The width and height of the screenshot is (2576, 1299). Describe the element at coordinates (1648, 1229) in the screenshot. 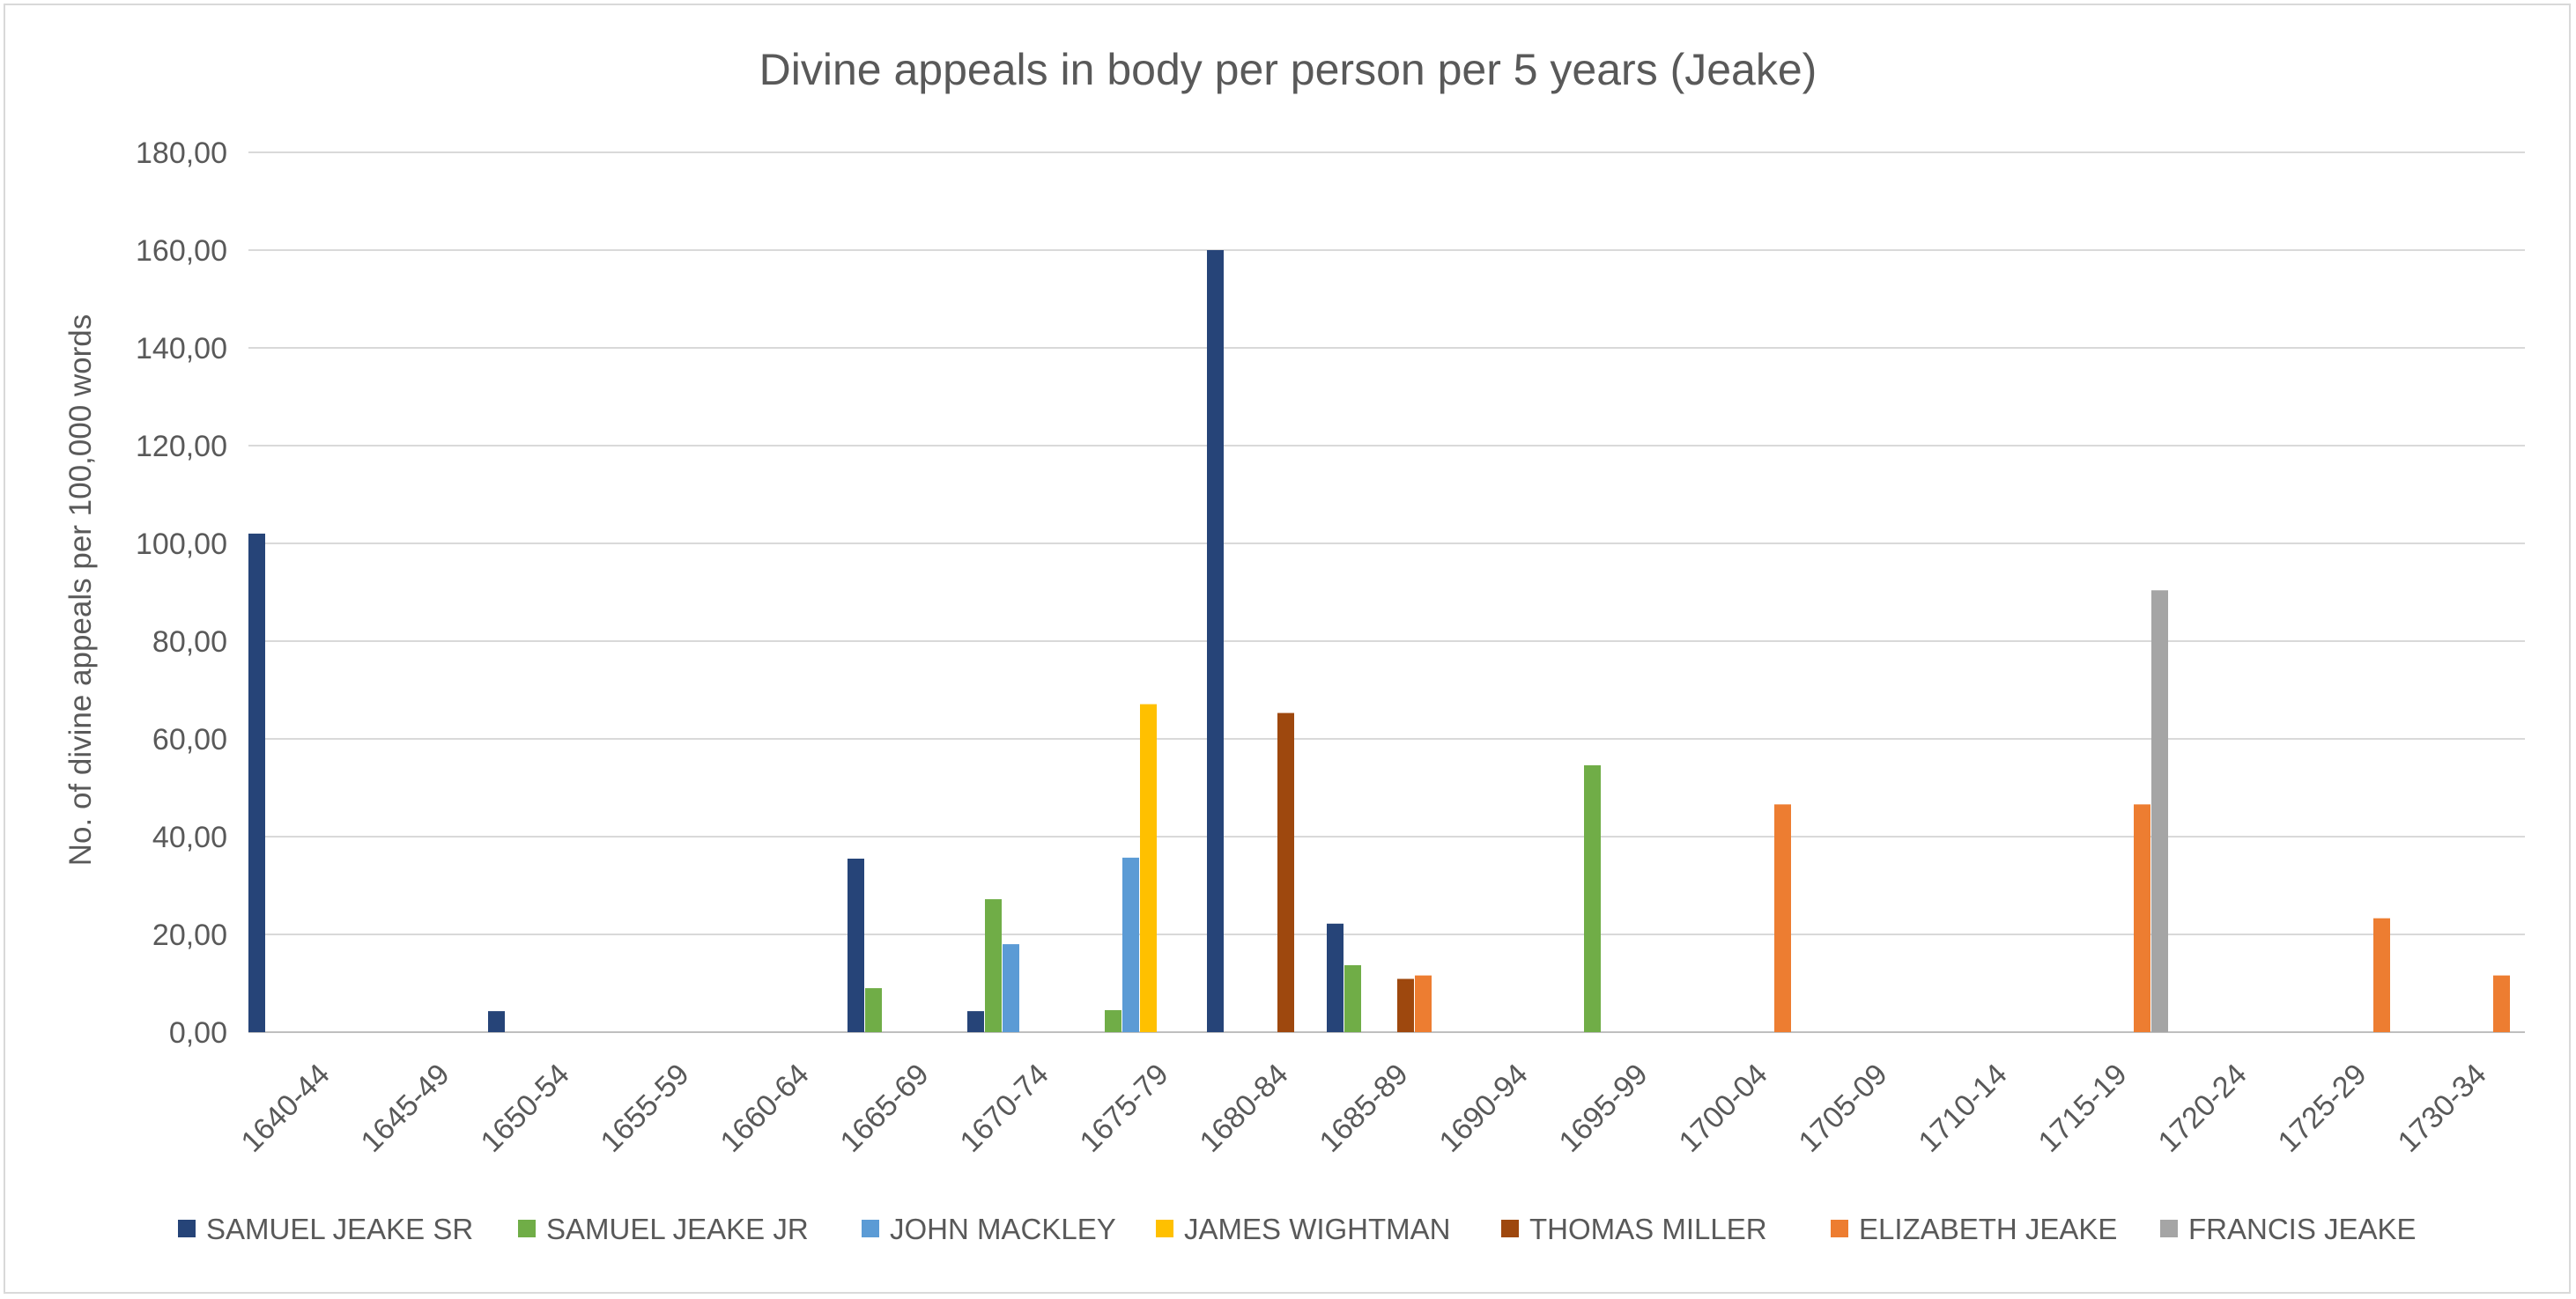

I see `legend-entry: THOMAS MILLER` at that location.